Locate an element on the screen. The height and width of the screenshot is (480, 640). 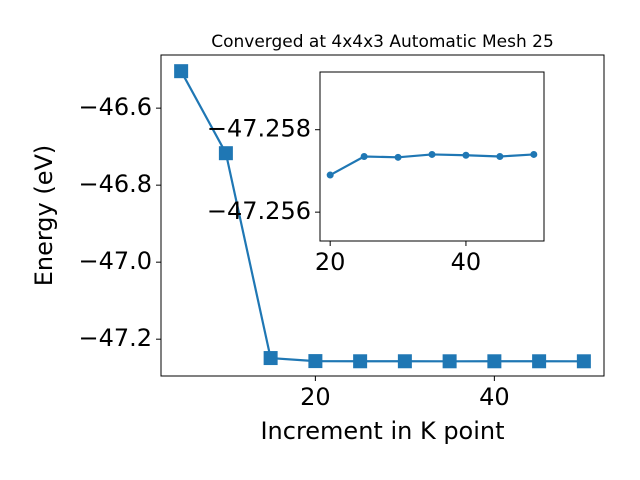
y-tick-label: −47.0 is located at coordinates (115, 261).